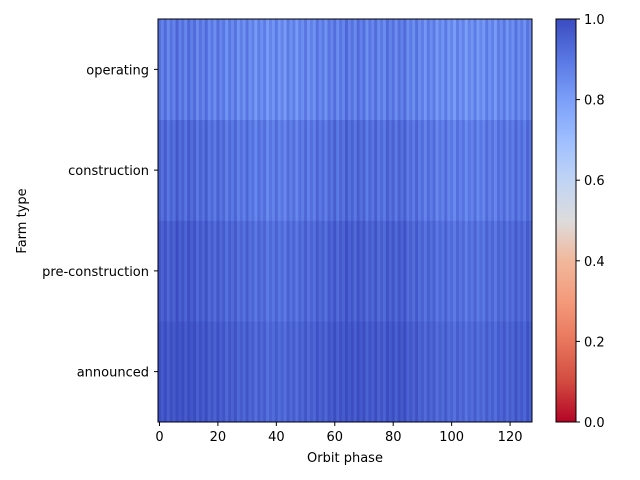  What do you see at coordinates (594, 262) in the screenshot?
I see `colorbar-tick-label: 0.4` at bounding box center [594, 262].